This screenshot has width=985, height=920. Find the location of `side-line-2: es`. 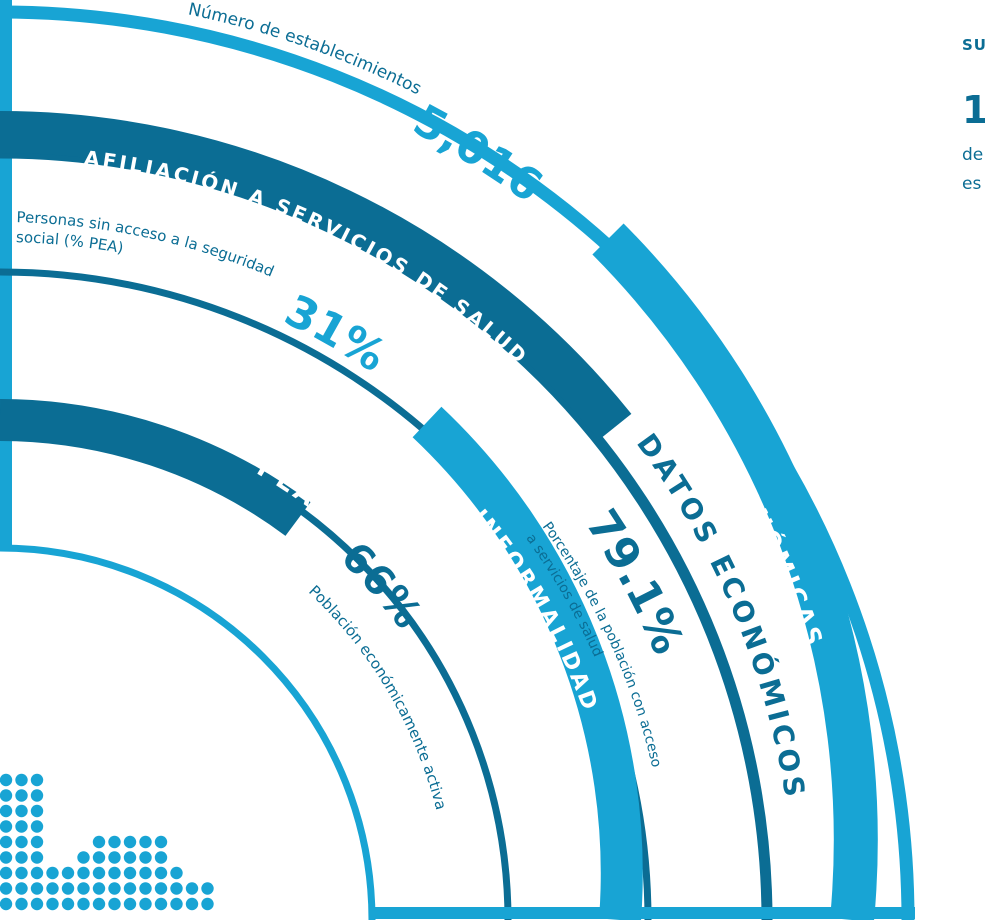

side-line-2: es is located at coordinates (972, 184).